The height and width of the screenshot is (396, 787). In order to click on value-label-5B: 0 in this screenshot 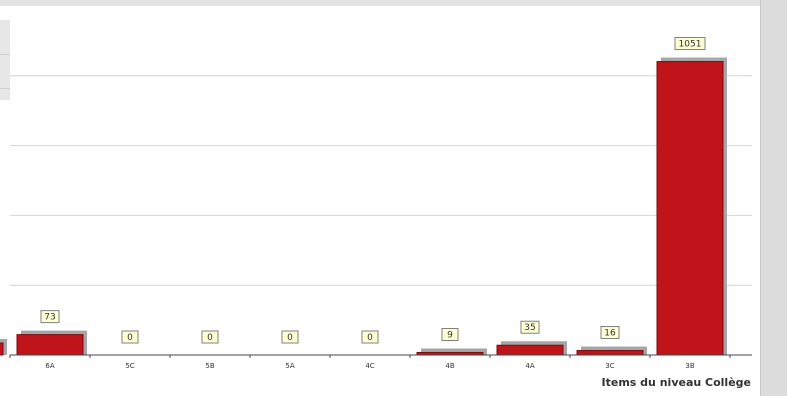, I will do `click(210, 338)`.